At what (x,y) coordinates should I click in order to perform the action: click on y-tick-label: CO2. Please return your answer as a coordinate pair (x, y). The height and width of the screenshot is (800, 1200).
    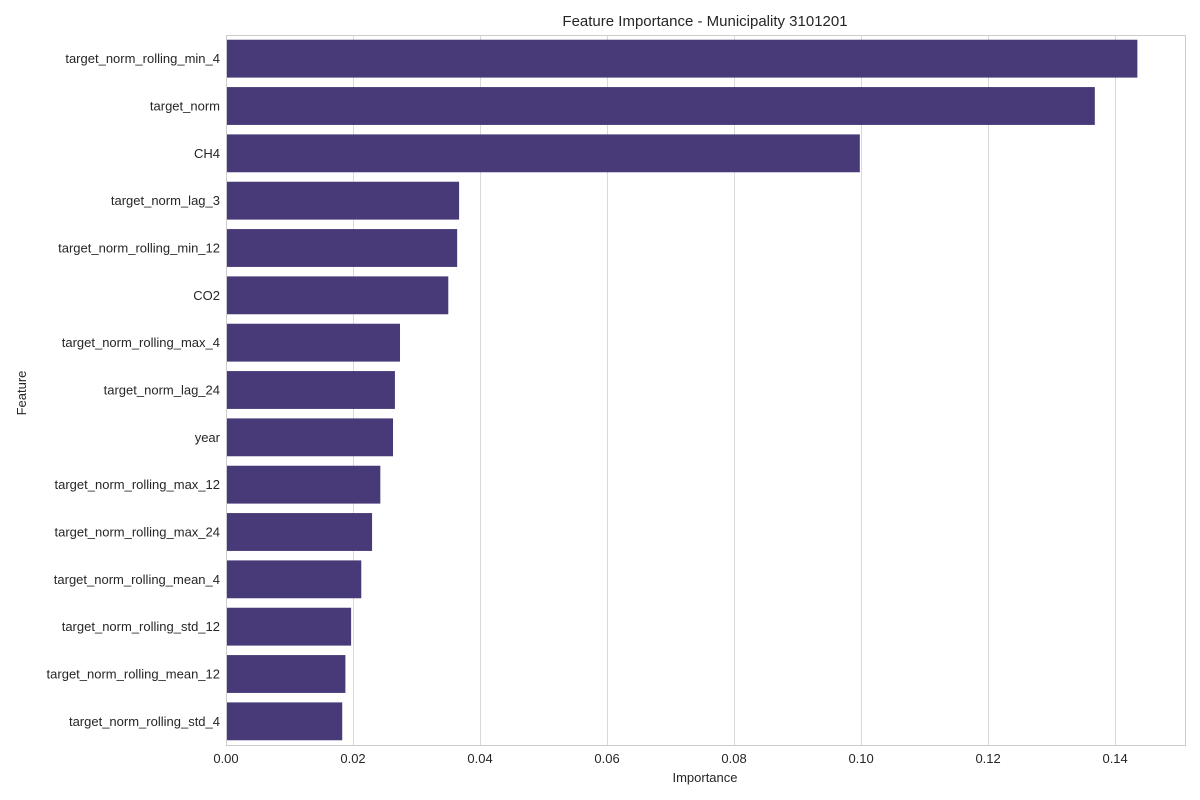
    Looking at the image, I should click on (206, 295).